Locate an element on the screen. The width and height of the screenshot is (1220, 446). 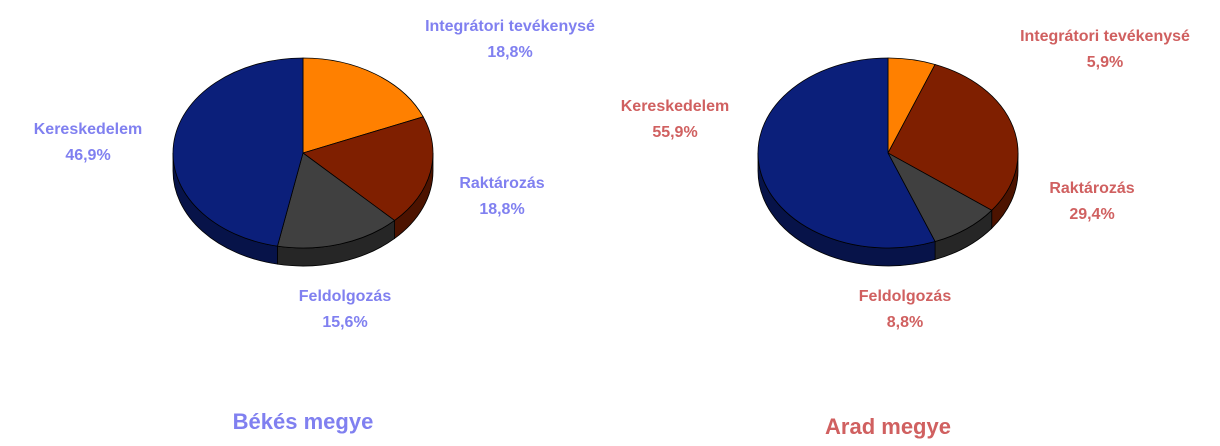
slice-value-label: 55,9% is located at coordinates (674, 132).